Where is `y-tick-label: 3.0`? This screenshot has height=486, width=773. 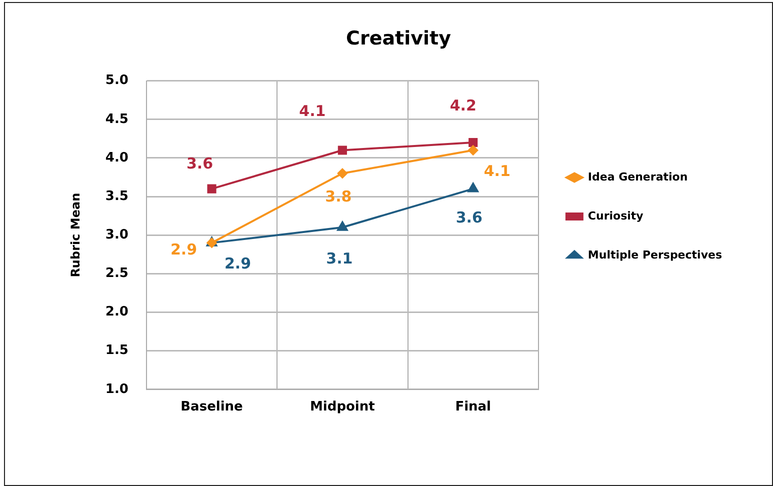 y-tick-label: 3.0 is located at coordinates (116, 234).